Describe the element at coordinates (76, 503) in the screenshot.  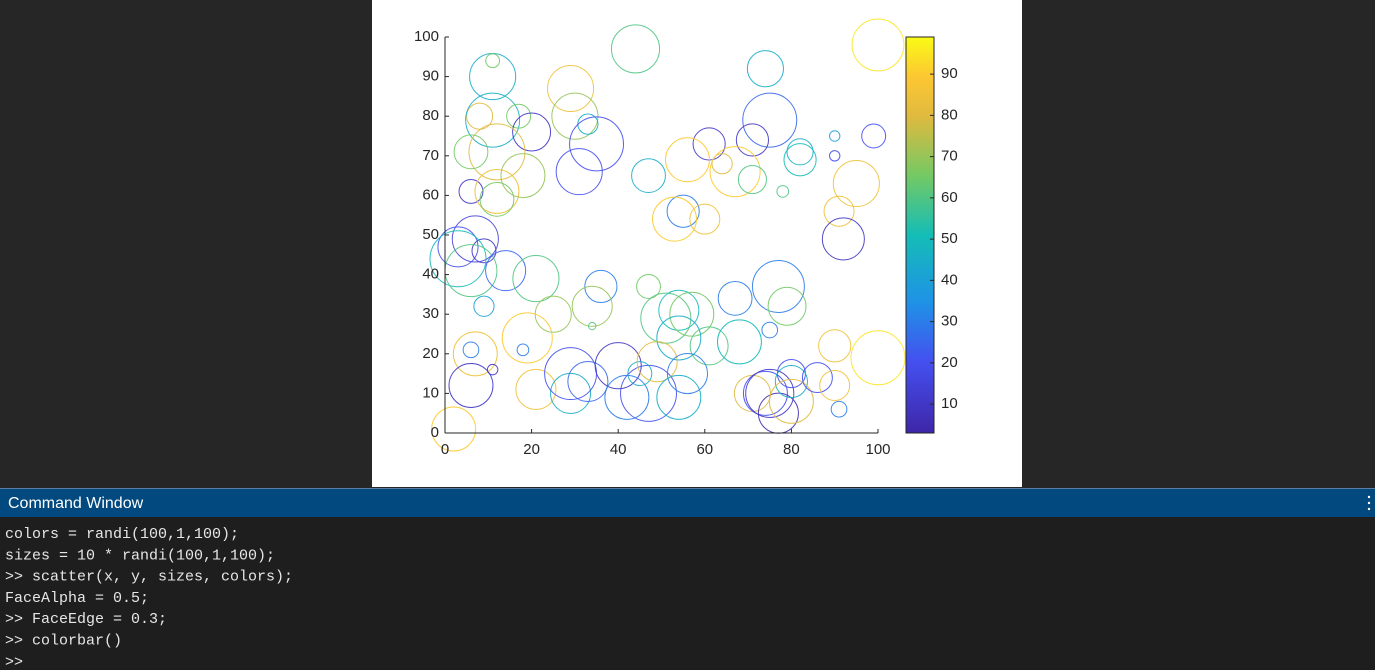
I see `panel-title: Command Window` at that location.